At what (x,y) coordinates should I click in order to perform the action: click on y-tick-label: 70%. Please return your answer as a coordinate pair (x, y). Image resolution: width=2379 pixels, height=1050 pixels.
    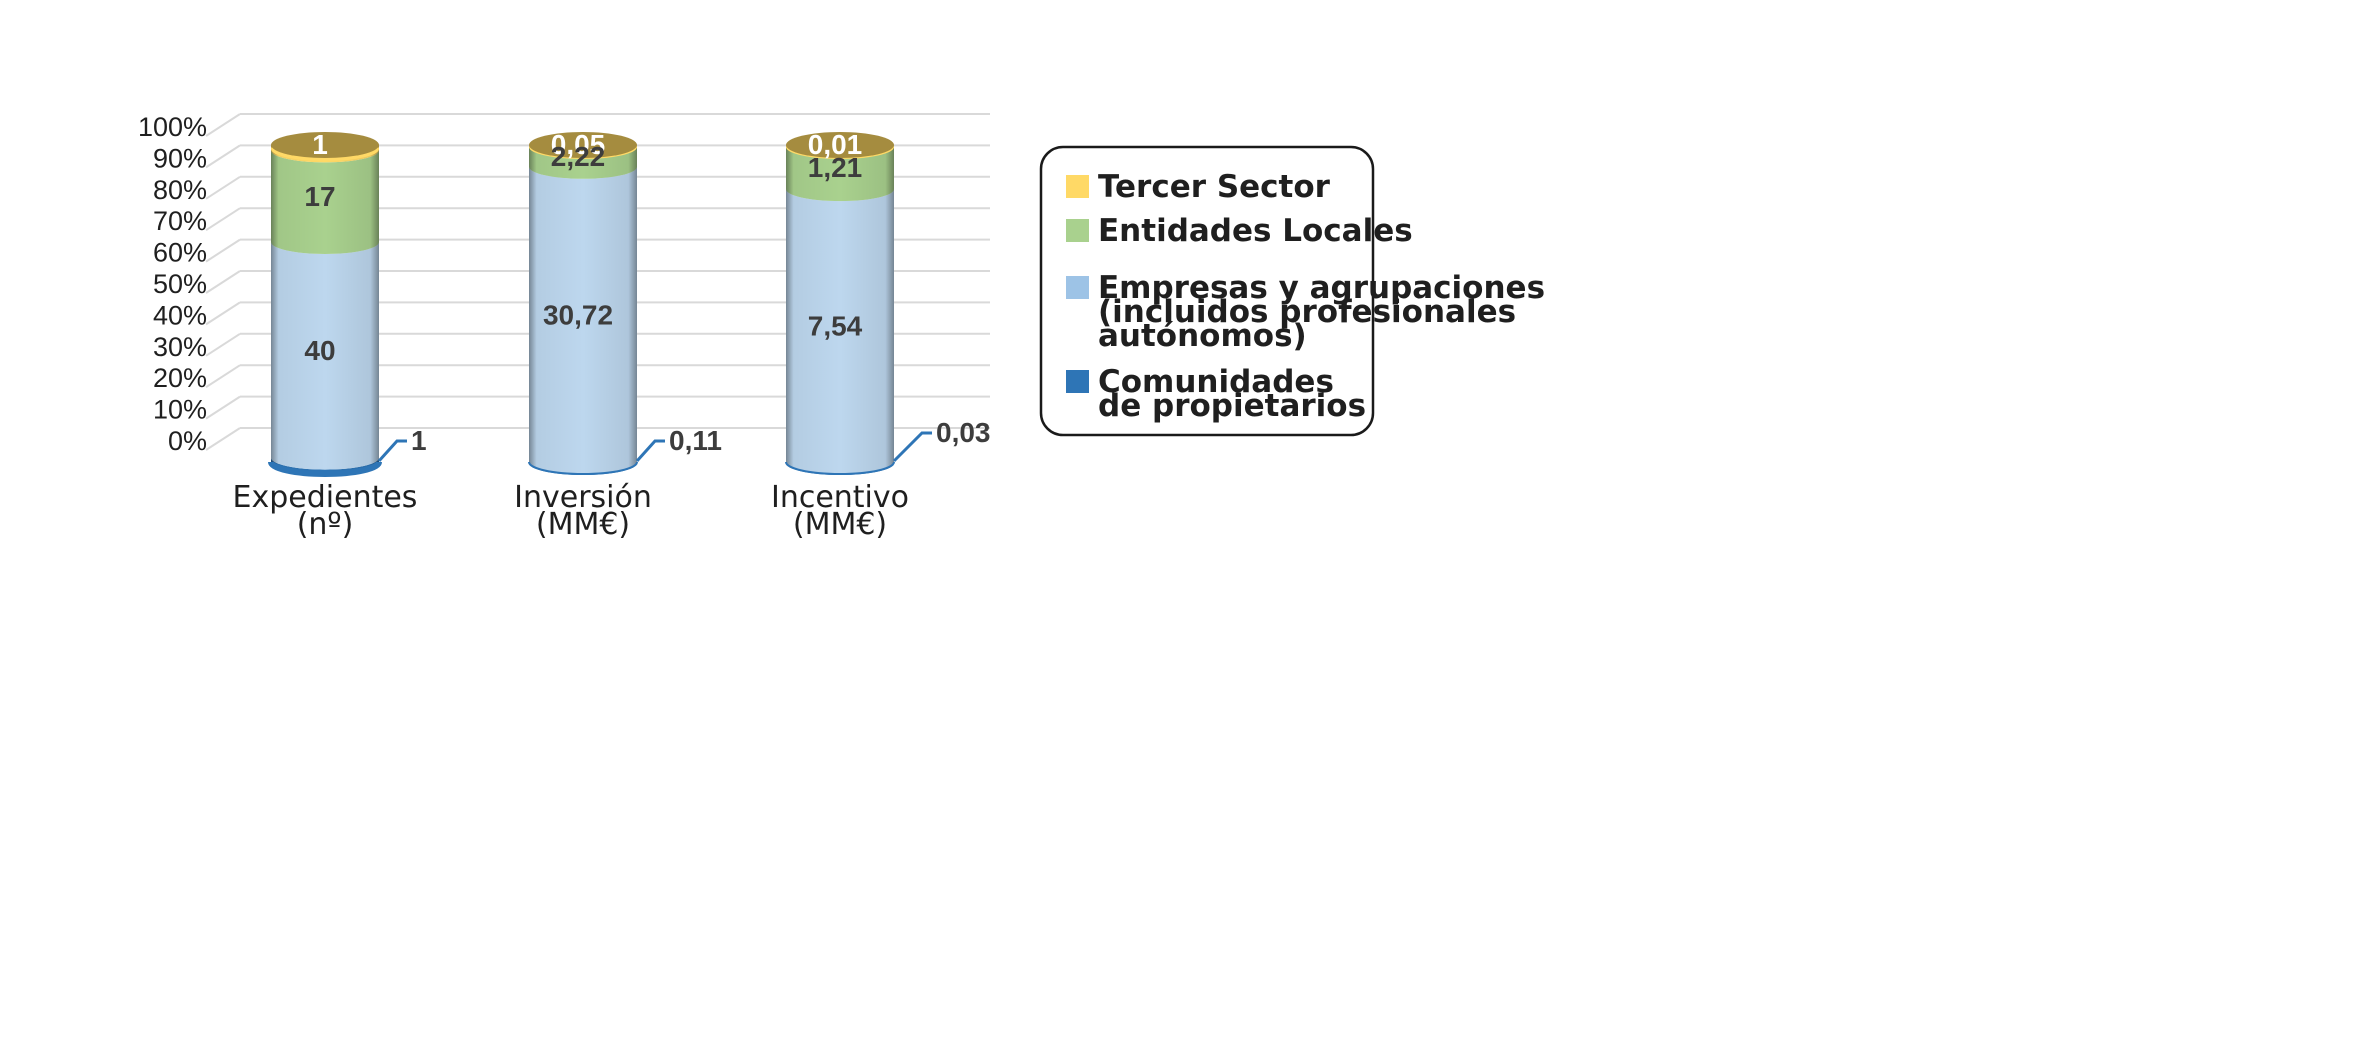
    Looking at the image, I should click on (180, 221).